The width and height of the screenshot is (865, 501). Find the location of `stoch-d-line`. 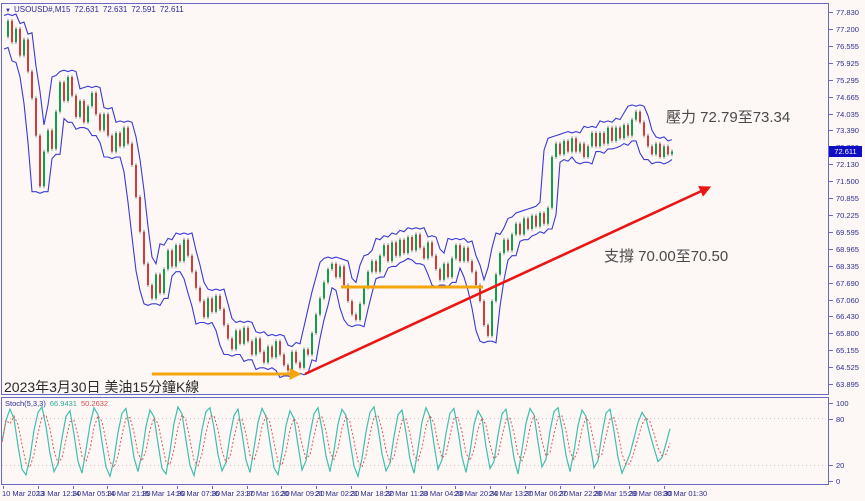

stoch-d-line is located at coordinates (336, 441).